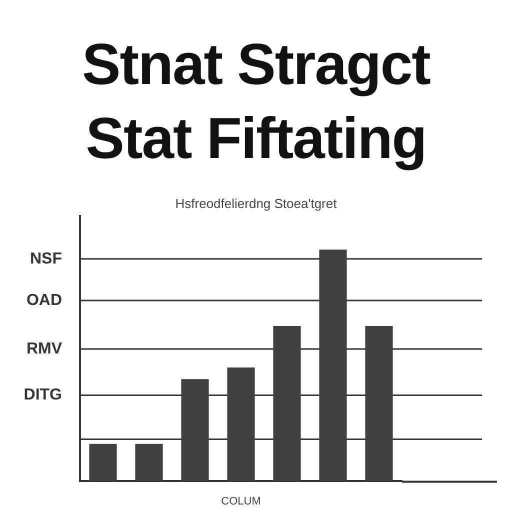  What do you see at coordinates (44, 300) in the screenshot?
I see `ref-line-label: OAD` at bounding box center [44, 300].